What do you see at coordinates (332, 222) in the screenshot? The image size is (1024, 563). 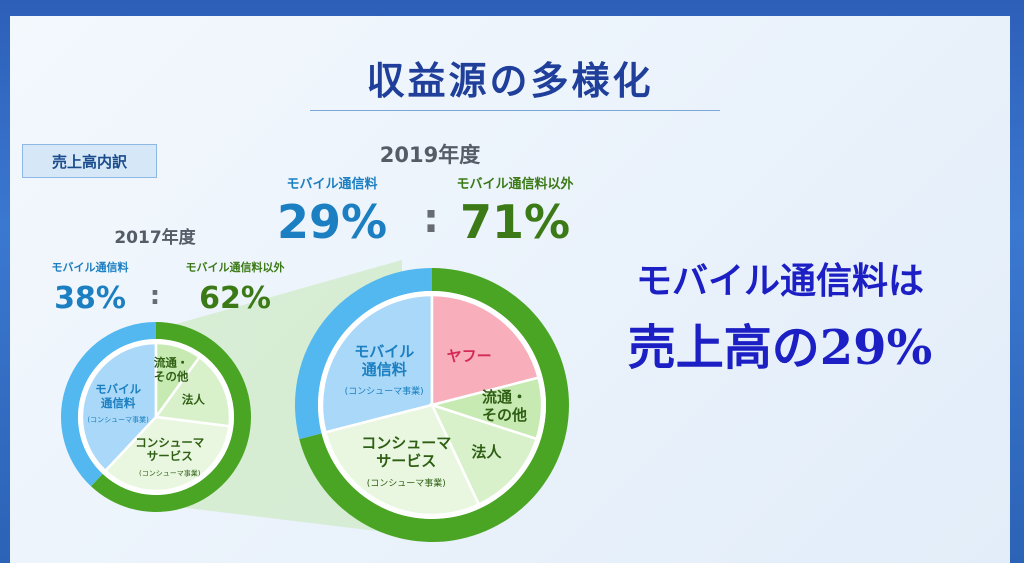 I see `ratio-value-mobile-2: 29%` at bounding box center [332, 222].